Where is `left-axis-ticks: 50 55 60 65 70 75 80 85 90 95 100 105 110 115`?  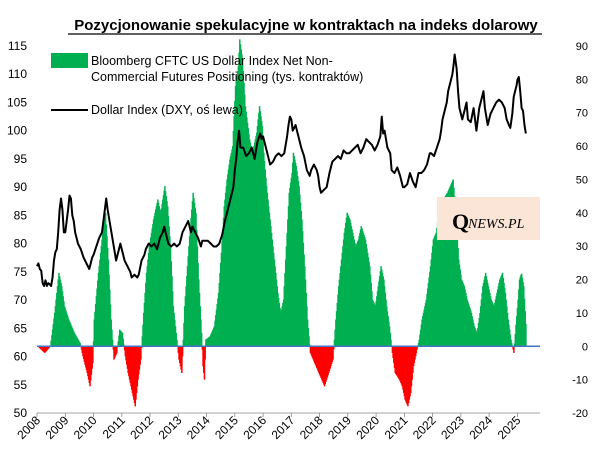
left-axis-ticks: 50 55 60 65 70 75 80 85 90 95 100 105 110 115 is located at coordinates (17, 229).